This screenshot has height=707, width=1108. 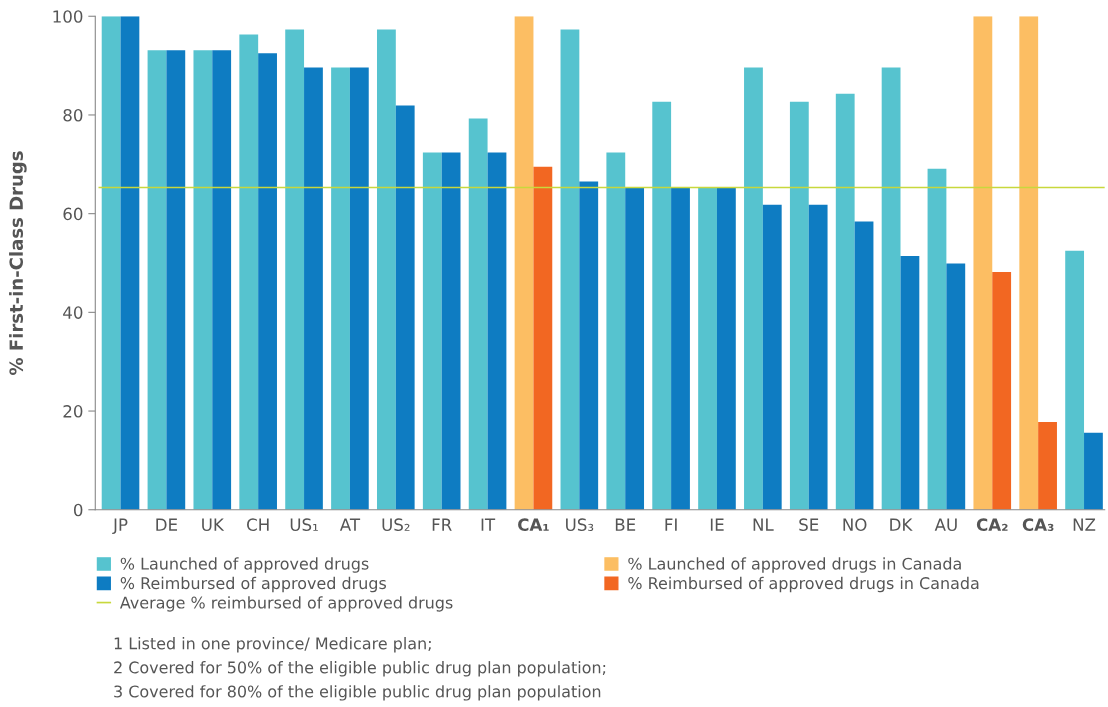 I want to click on x-tick-label: CA₃, so click(x=1038, y=524).